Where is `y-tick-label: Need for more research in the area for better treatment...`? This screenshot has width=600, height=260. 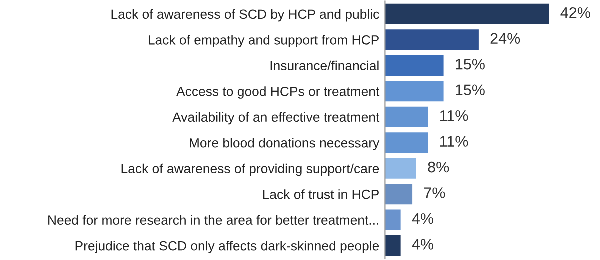
y-tick-label: Need for more research in the area for better treatment... is located at coordinates (213, 220).